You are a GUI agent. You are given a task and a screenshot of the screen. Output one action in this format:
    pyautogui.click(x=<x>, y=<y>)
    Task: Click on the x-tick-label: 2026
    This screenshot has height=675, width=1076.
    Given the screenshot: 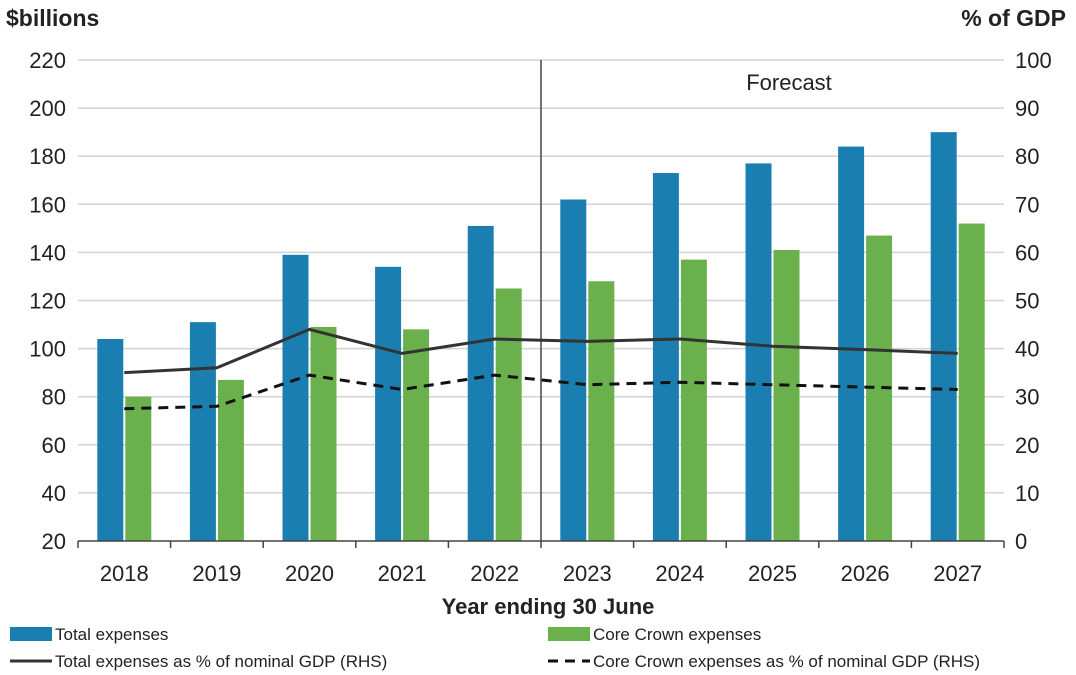 What is the action you would take?
    pyautogui.click(x=865, y=573)
    